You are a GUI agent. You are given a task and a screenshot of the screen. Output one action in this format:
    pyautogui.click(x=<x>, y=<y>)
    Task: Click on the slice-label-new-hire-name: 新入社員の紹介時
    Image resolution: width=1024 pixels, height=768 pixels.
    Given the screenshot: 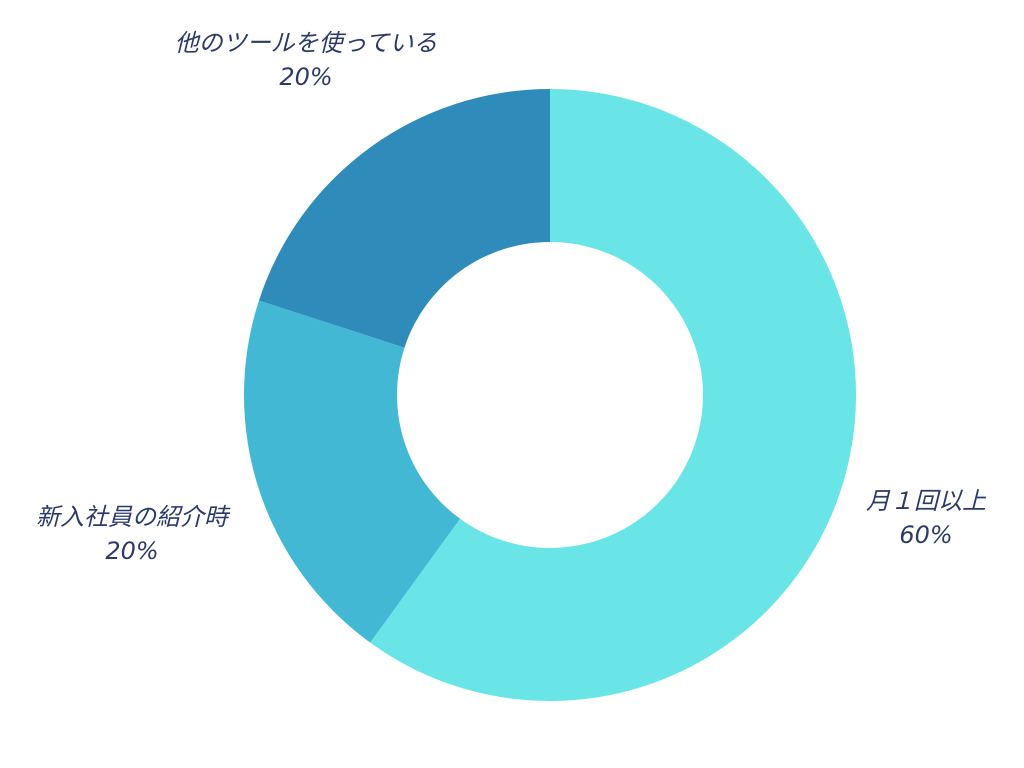 What is the action you would take?
    pyautogui.click(x=132, y=517)
    